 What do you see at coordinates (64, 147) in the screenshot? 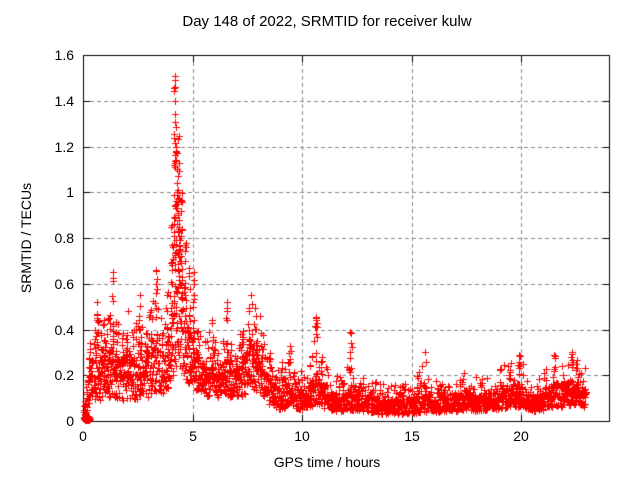
I see `y-tick-label: 1.2` at bounding box center [64, 147].